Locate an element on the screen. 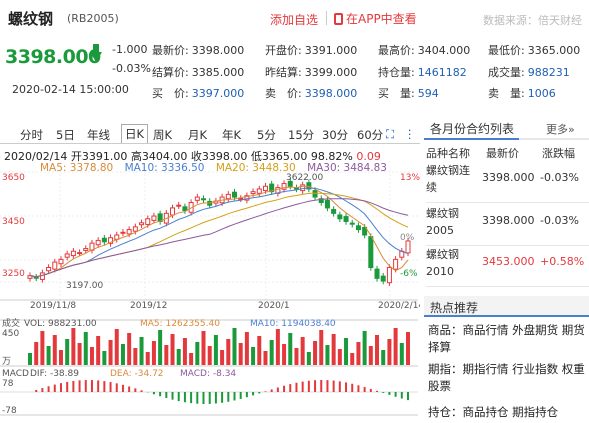 This screenshot has height=423, width=589. chart-label: MA5: 1262355.40 is located at coordinates (180, 324).